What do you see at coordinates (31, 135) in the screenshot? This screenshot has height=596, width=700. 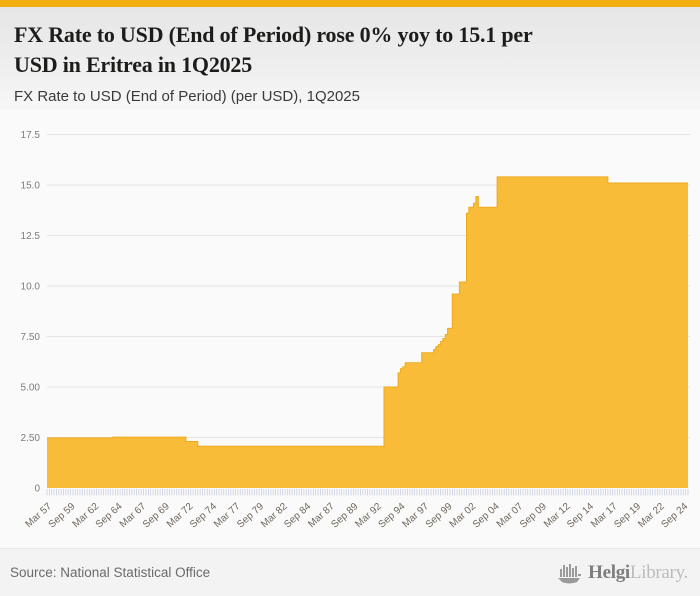 I see `svg-text: 17.5` at bounding box center [31, 135].